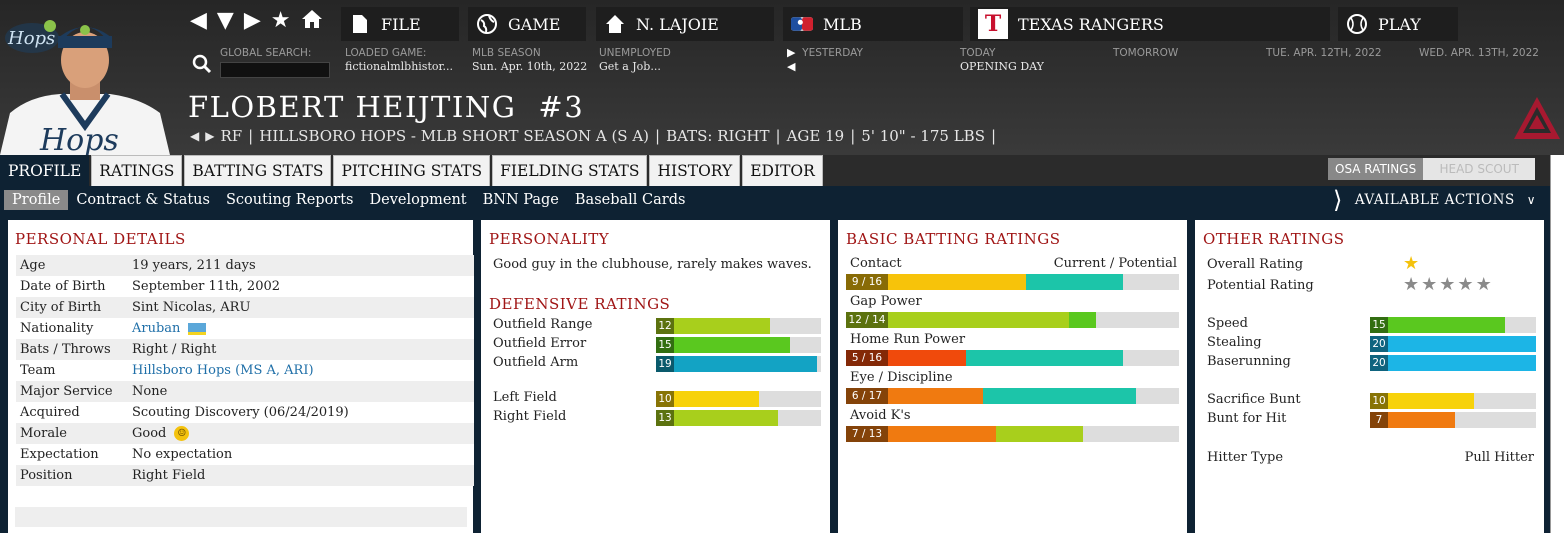  I want to click on batting-value: 7 / 13, so click(867, 434).